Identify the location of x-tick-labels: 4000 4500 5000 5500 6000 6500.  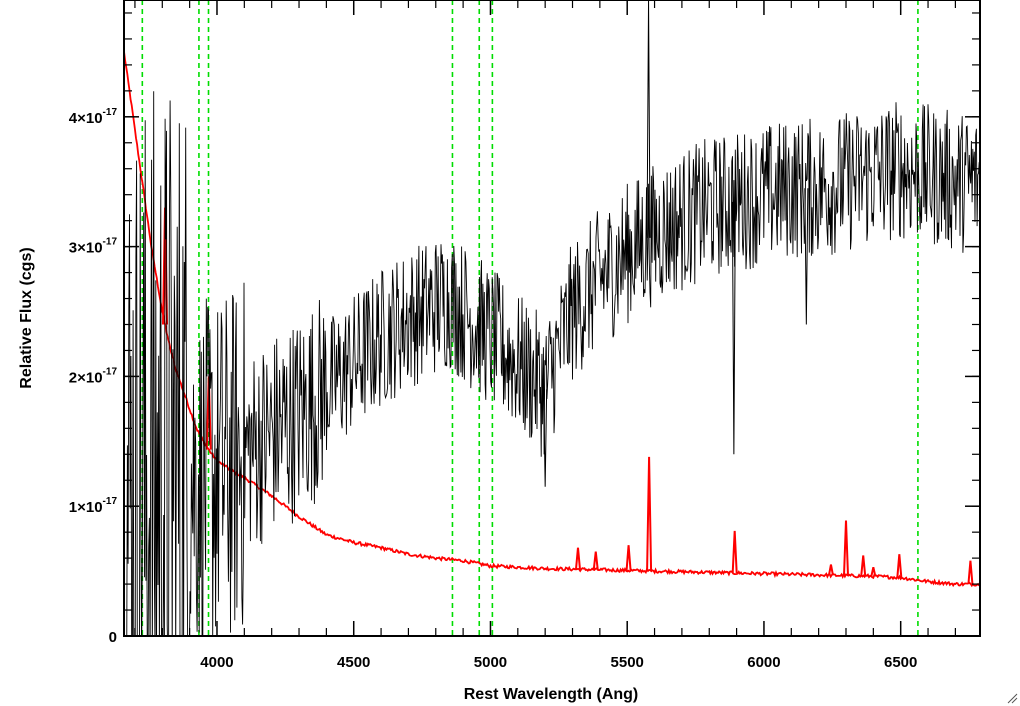
(558, 662).